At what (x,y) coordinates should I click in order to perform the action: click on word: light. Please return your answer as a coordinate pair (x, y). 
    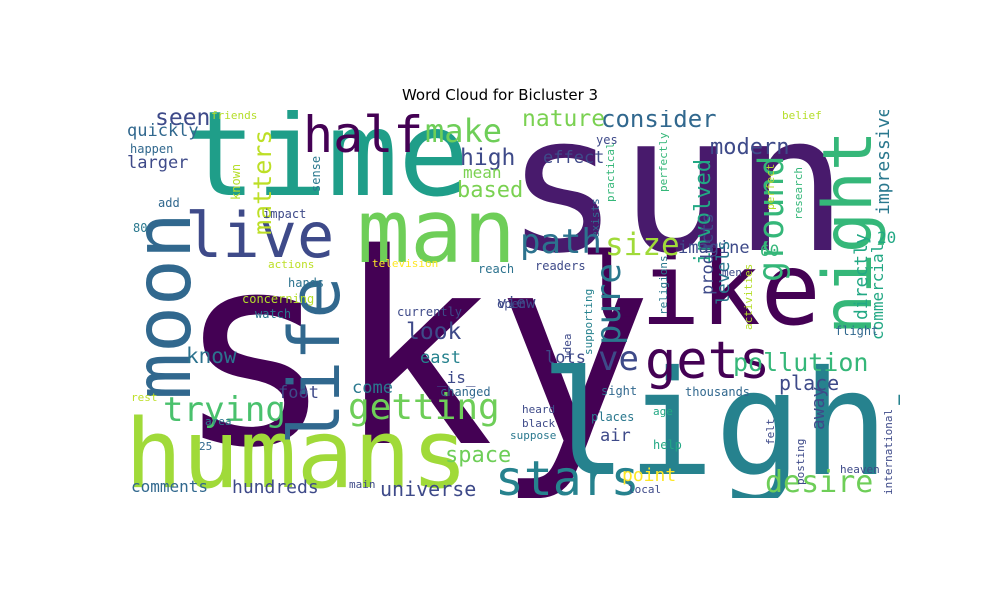
    Looking at the image, I should click on (720, 419).